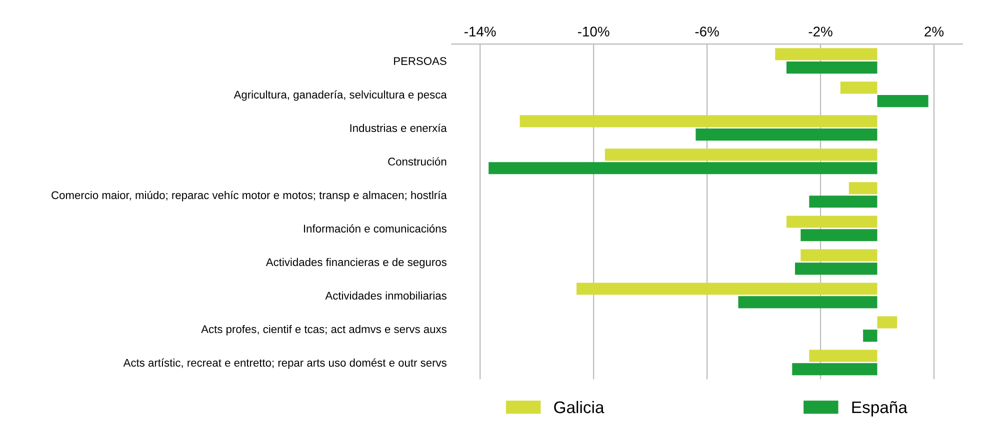  Describe the element at coordinates (249, 196) in the screenshot. I see `y-tick-label: Comercio maior, miúdo; reparac vehíc motor e motos; transp e almacen; hostlría` at that location.